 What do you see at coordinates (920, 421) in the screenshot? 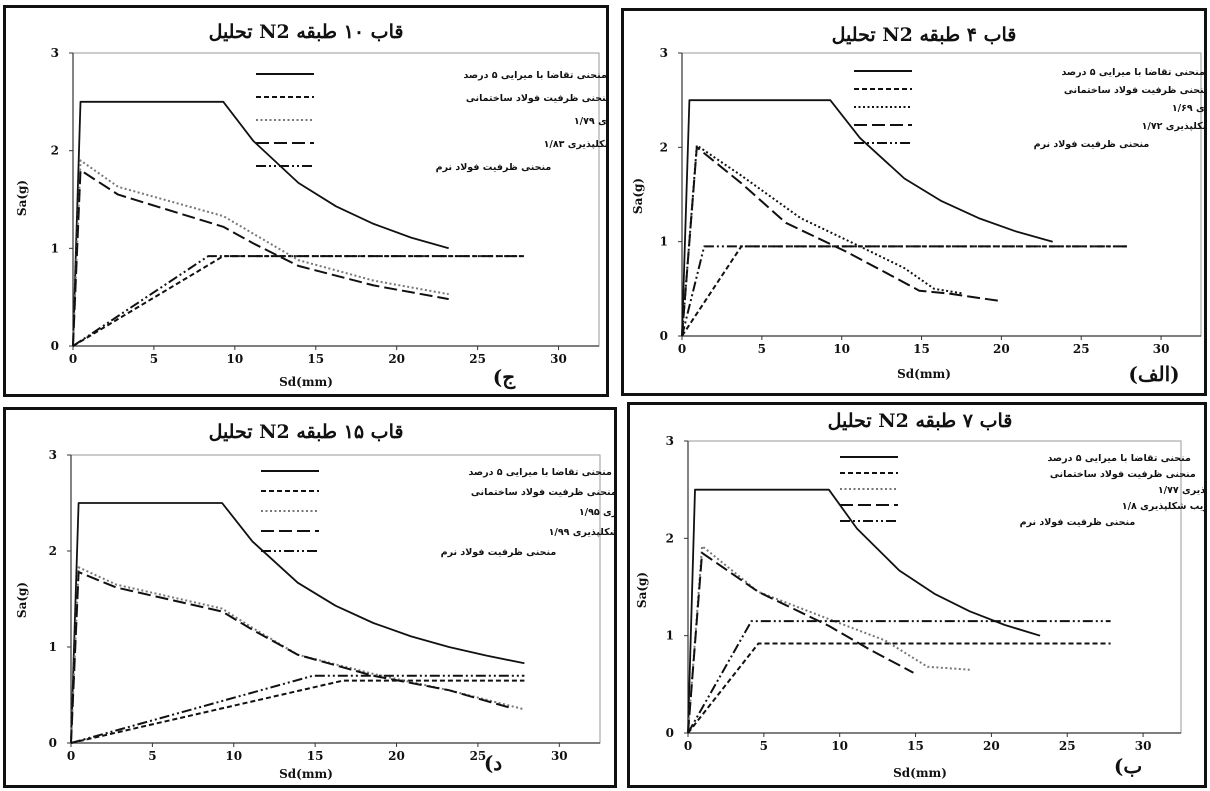
I see `chart-title: تحلیل N2 قاب ۷ طبقه` at bounding box center [920, 421].